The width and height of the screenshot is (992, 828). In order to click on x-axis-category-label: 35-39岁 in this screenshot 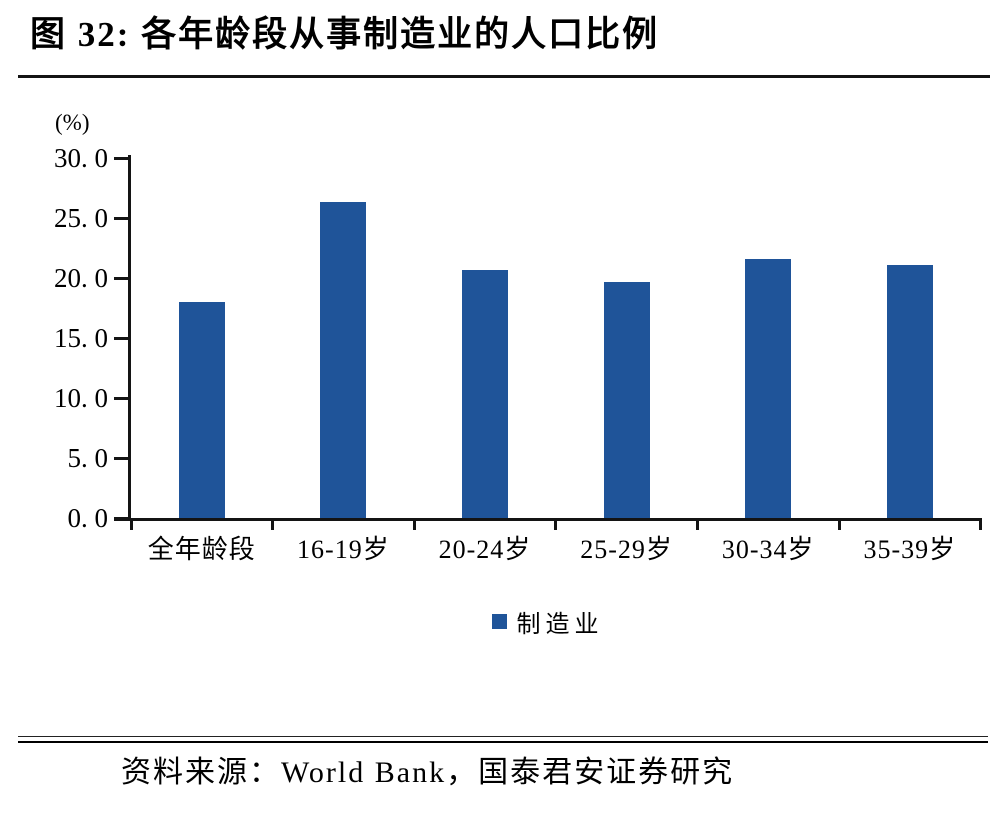, I will do `click(910, 549)`.